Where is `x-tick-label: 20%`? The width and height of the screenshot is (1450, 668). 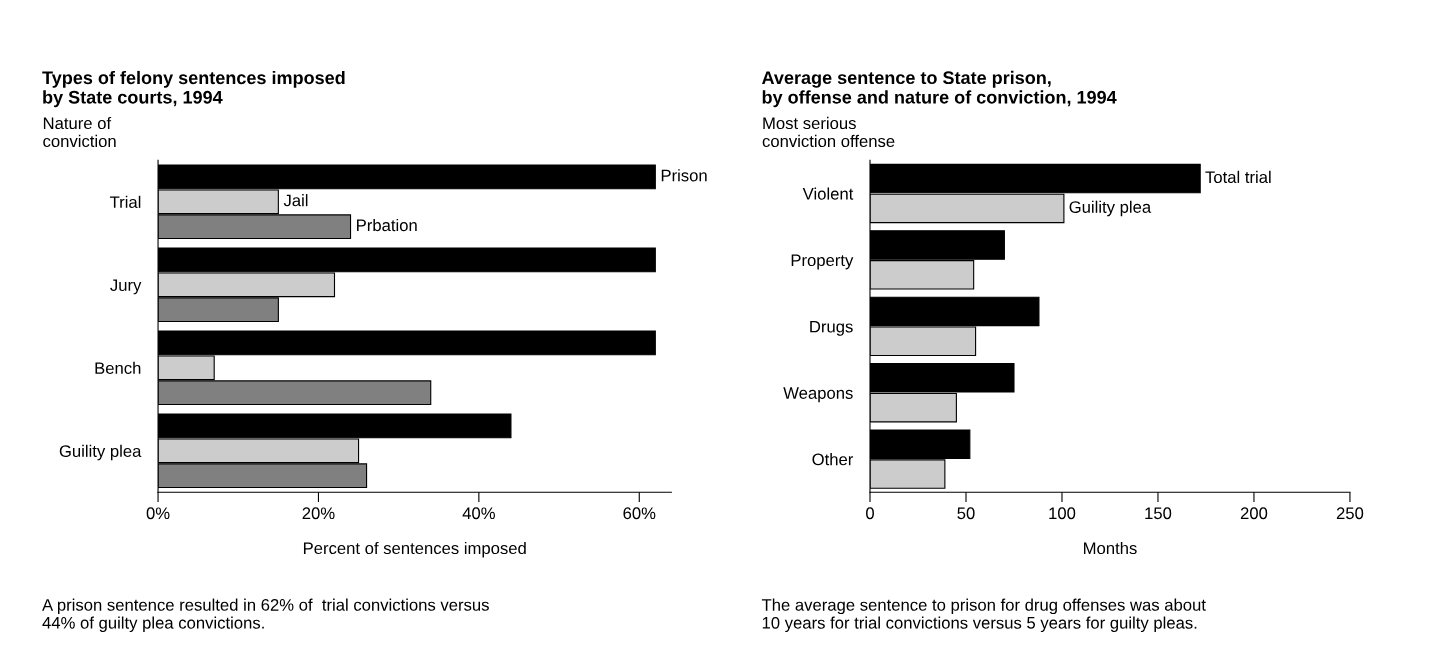 x-tick-label: 20% is located at coordinates (318, 513).